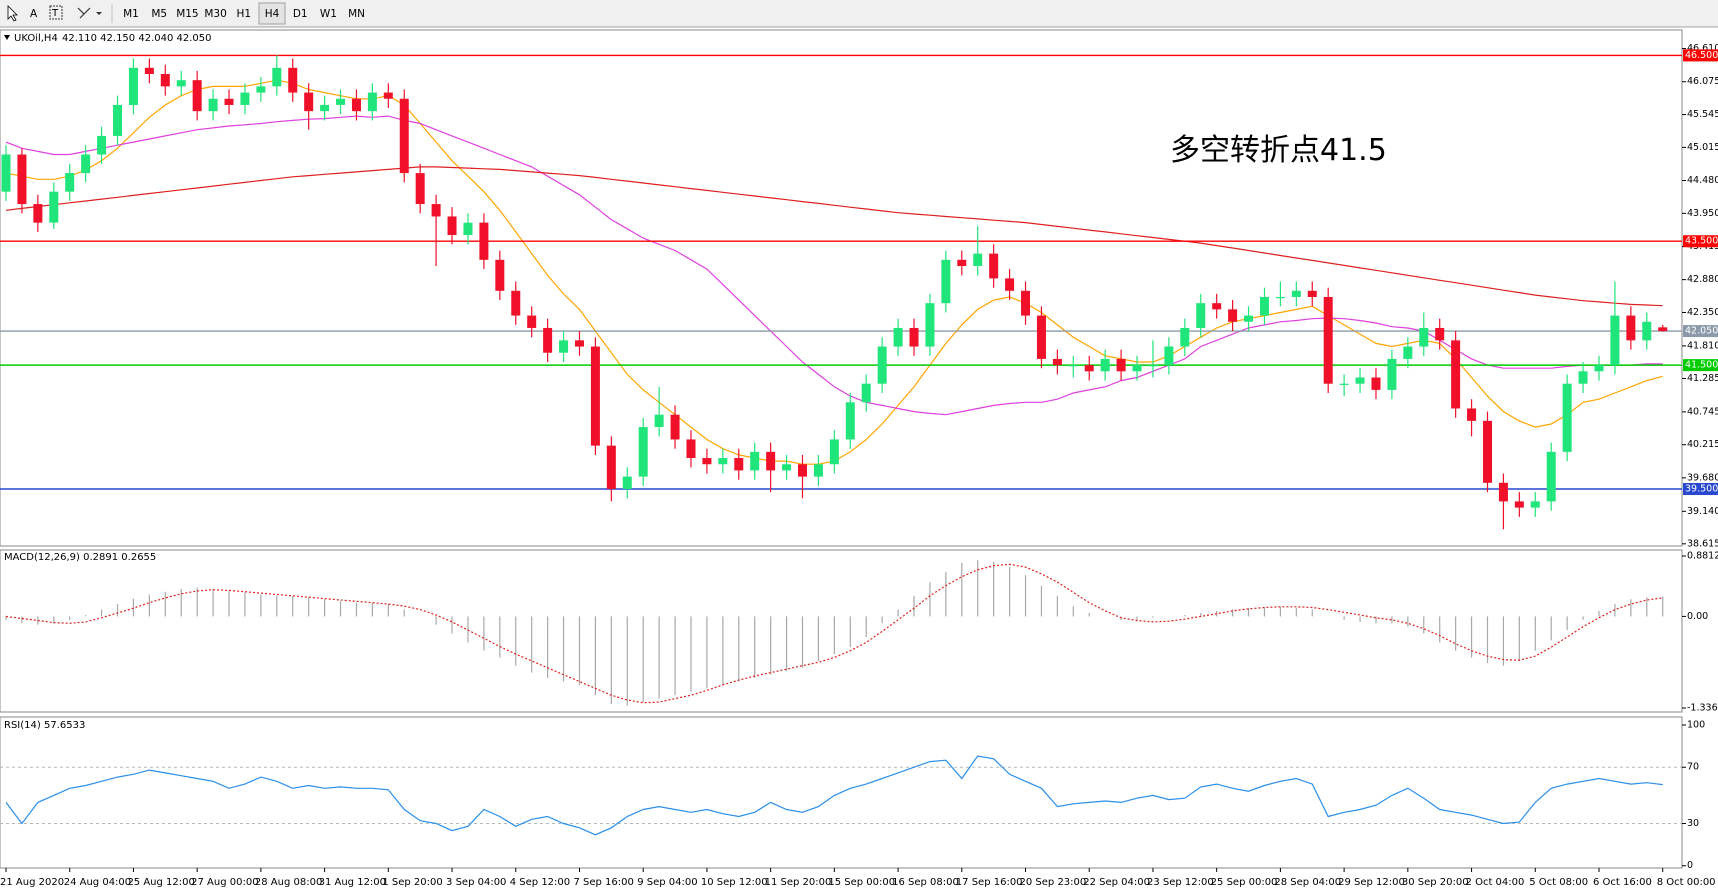 Image resolution: width=1718 pixels, height=895 pixels. I want to click on x-tick-label: 23 Sep 12:00, so click(1180, 882).